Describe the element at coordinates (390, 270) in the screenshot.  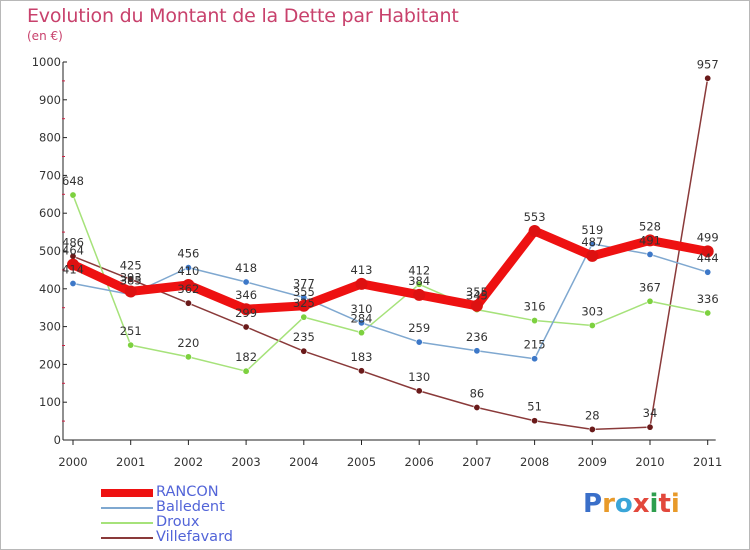
I see `series-line-rancon` at that location.